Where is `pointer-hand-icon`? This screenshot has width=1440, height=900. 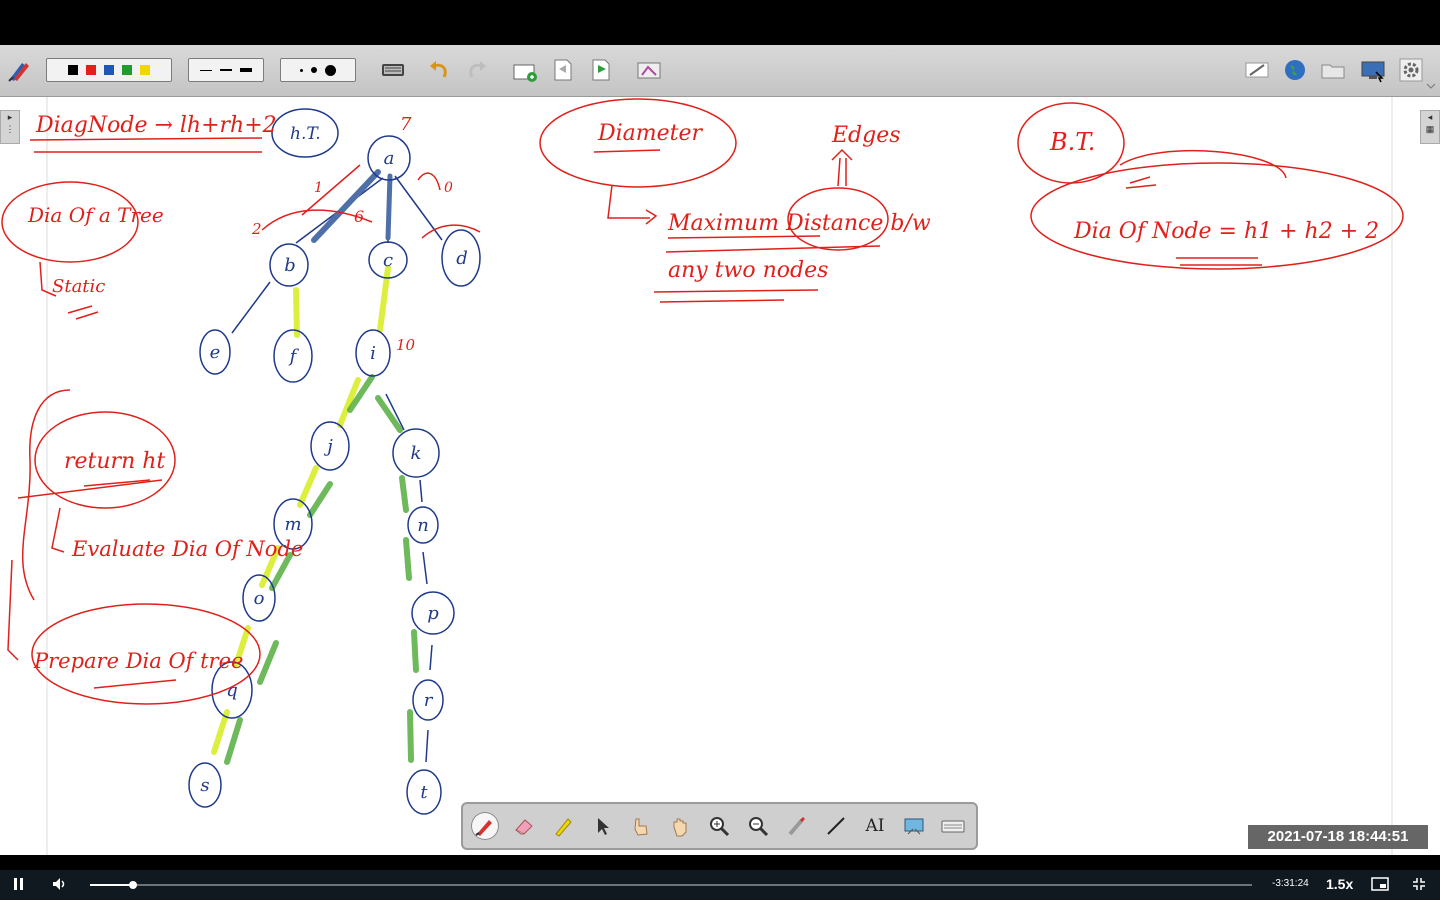 pointer-hand-icon is located at coordinates (641, 826).